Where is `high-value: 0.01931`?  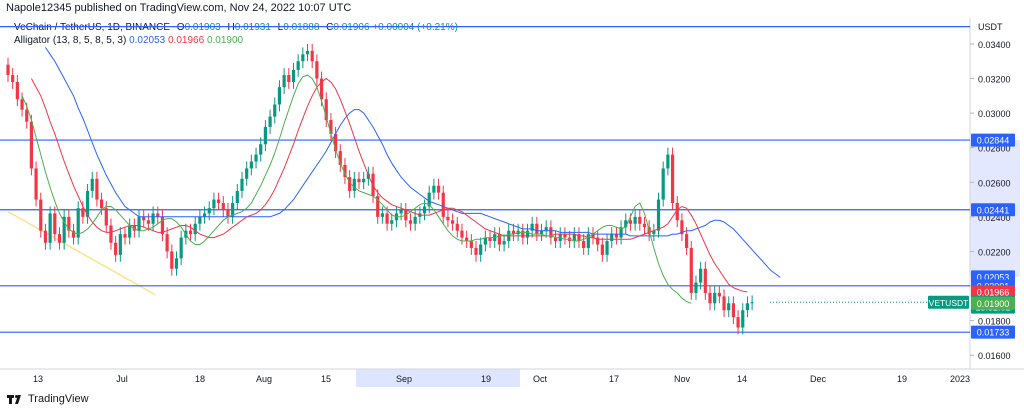 high-value: 0.01931 is located at coordinates (252, 27).